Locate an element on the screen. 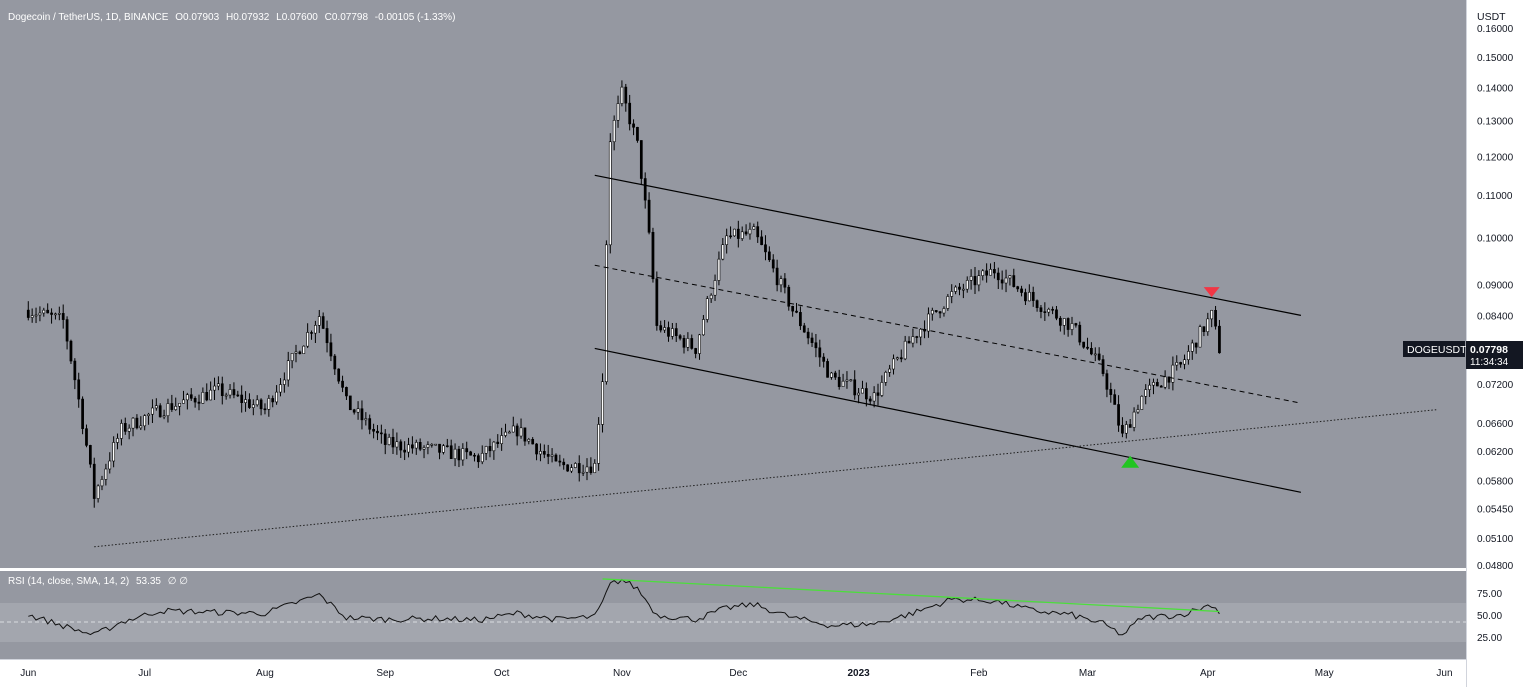 The height and width of the screenshot is (692, 1528). low-value: 0.07600 is located at coordinates (300, 17).